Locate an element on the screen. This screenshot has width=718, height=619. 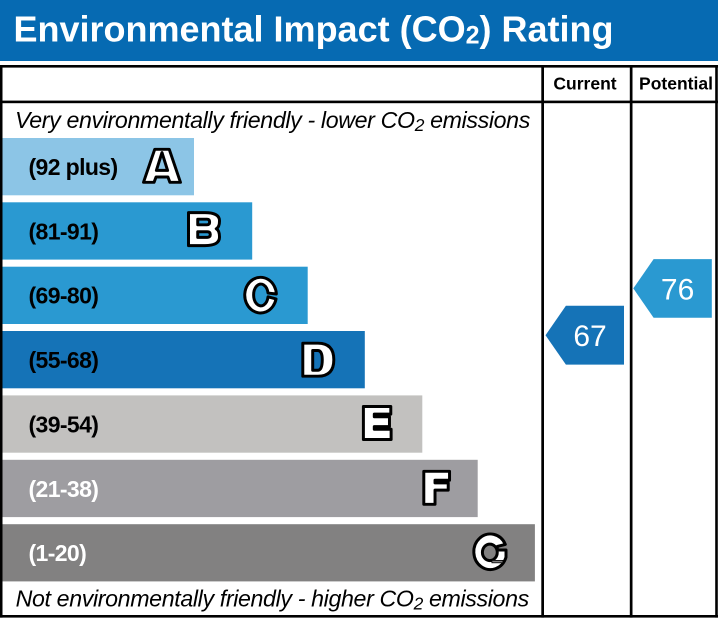
svg-text:Environmental Impact (CO2) Rat: Environmental Impact (CO2) Rating is located at coordinates (314, 29).